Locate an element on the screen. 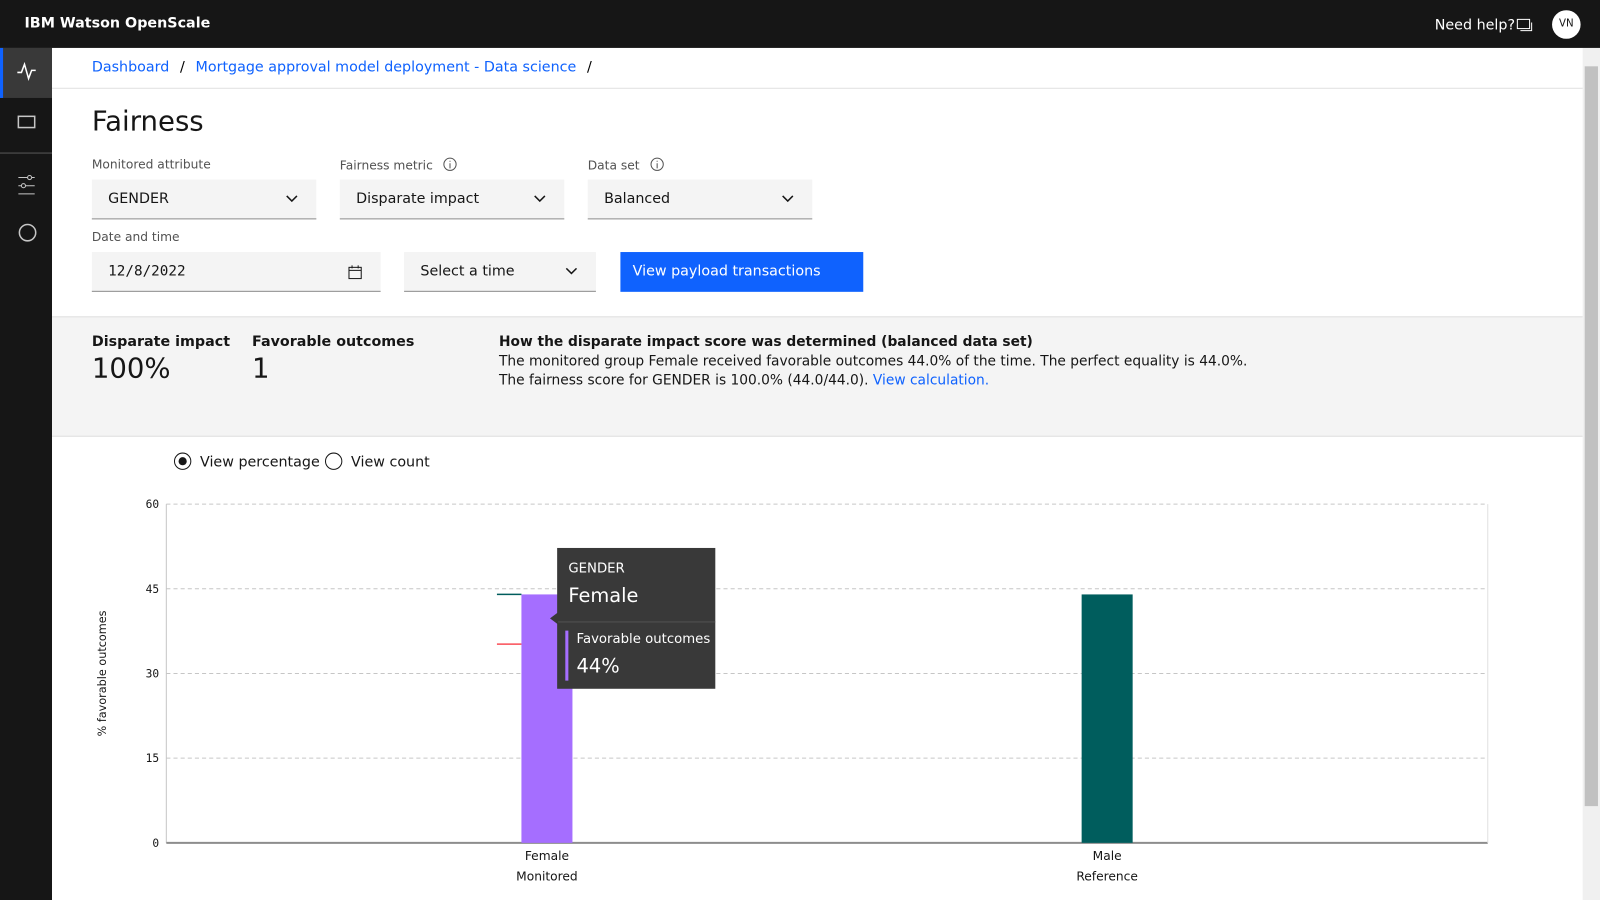 This screenshot has height=900, width=1600. field-label: Fairness metric is located at coordinates (398, 164).